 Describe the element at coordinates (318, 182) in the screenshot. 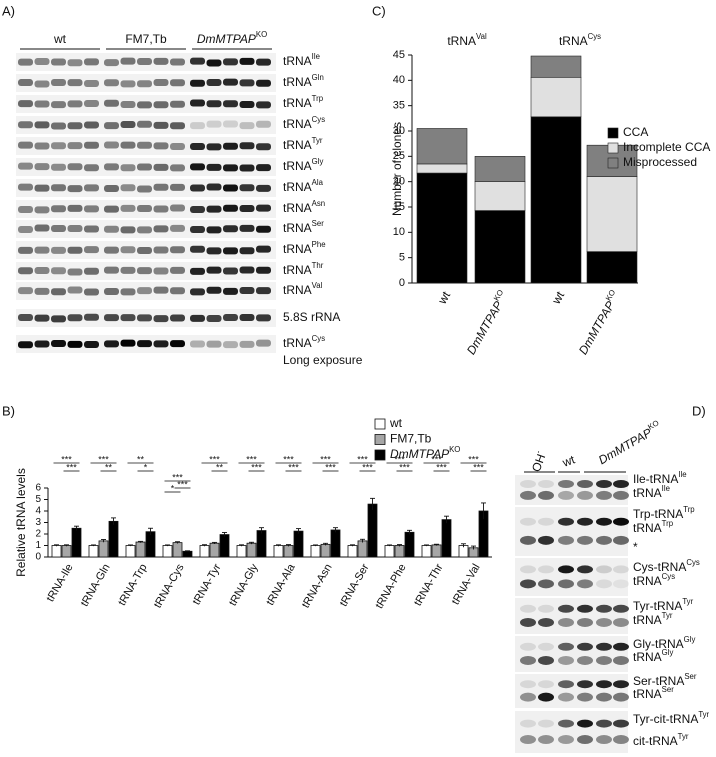

I see `blot-row-label-sup: Ala` at that location.